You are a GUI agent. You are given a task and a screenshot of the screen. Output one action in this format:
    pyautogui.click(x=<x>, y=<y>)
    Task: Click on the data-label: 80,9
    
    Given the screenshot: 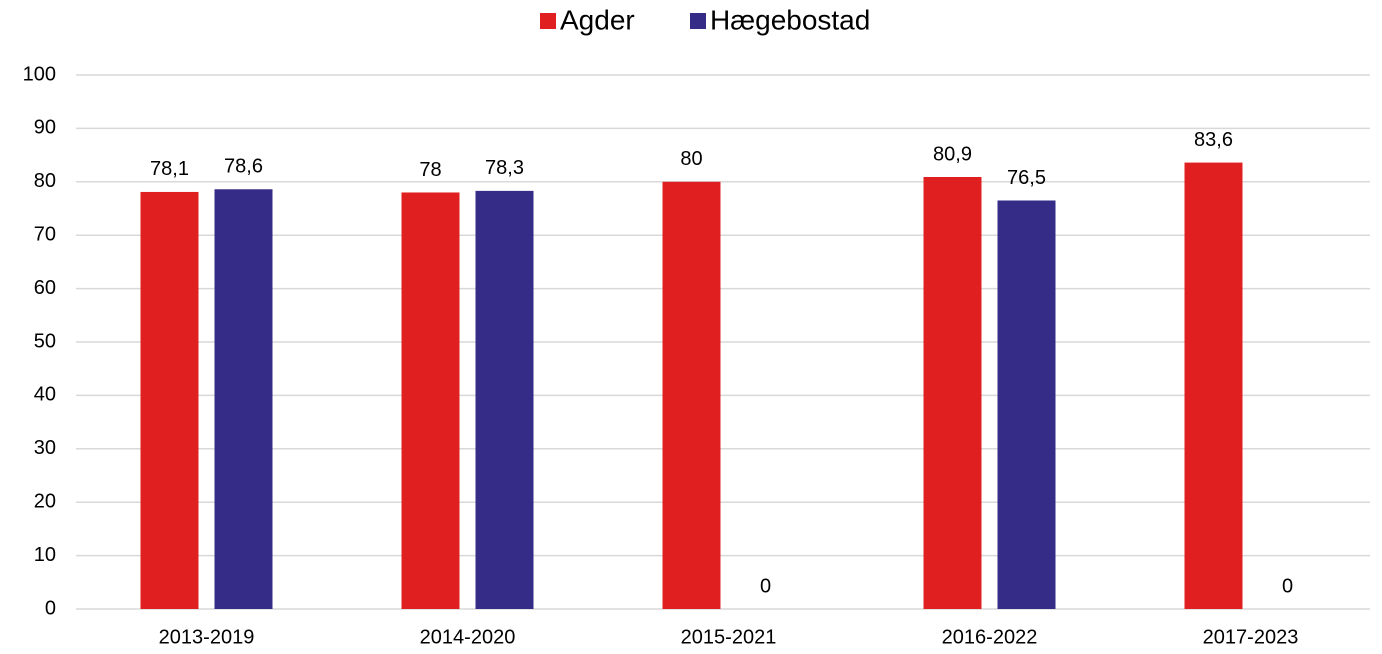 What is the action you would take?
    pyautogui.click(x=952, y=154)
    